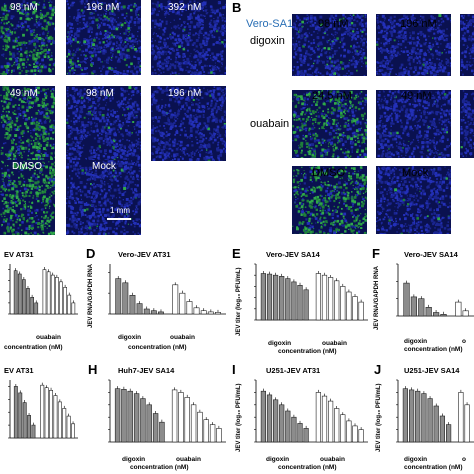  Describe the element at coordinates (270, 124) in the screenshot. I see `drug-label-ouabain: ouabain` at that location.